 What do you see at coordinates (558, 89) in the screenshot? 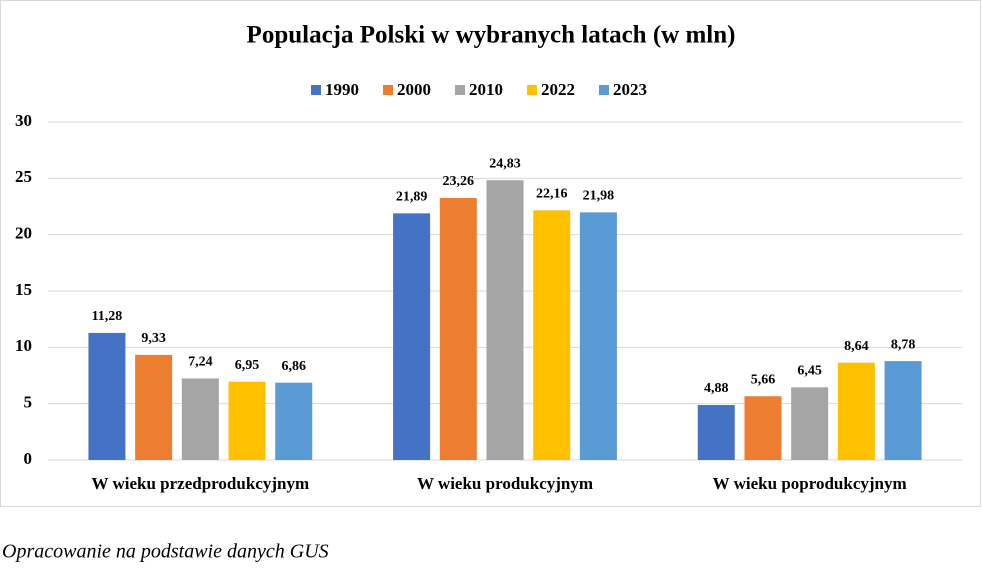
I see `legend-label: 2022` at bounding box center [558, 89].